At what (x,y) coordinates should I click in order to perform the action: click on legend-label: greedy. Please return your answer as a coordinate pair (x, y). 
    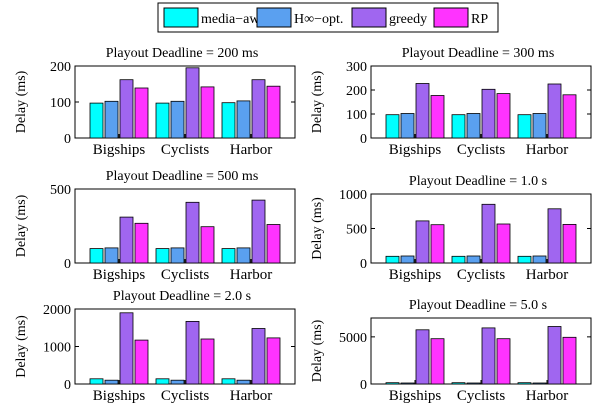
    Looking at the image, I should click on (408, 19).